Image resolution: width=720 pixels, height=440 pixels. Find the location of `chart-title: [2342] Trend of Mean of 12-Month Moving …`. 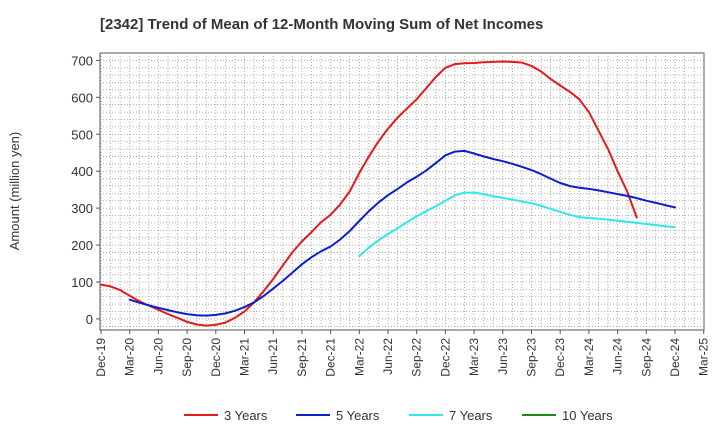

chart-title: [2342] Trend of Mean of 12-Month Moving … is located at coordinates (322, 24).